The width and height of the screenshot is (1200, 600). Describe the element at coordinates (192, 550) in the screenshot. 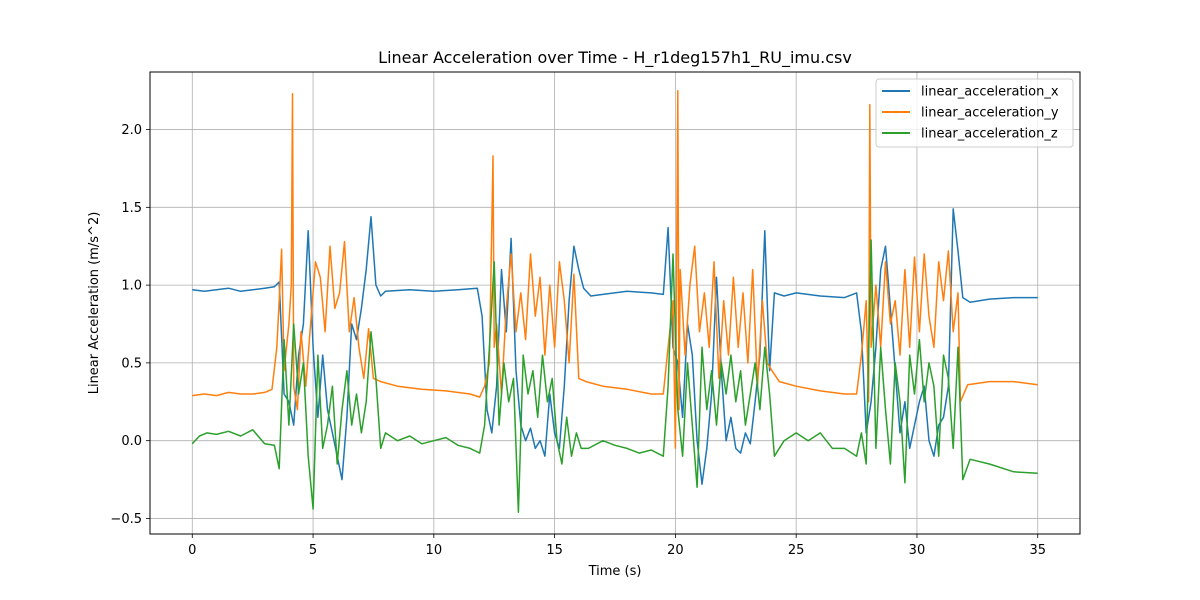

I see `x-tick-label: 0` at that location.